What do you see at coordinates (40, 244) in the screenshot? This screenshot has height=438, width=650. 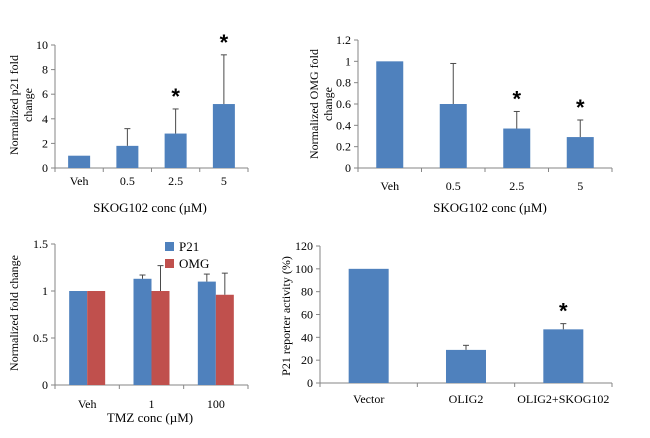 I see `y-tick-label: 1.5` at bounding box center [40, 244].